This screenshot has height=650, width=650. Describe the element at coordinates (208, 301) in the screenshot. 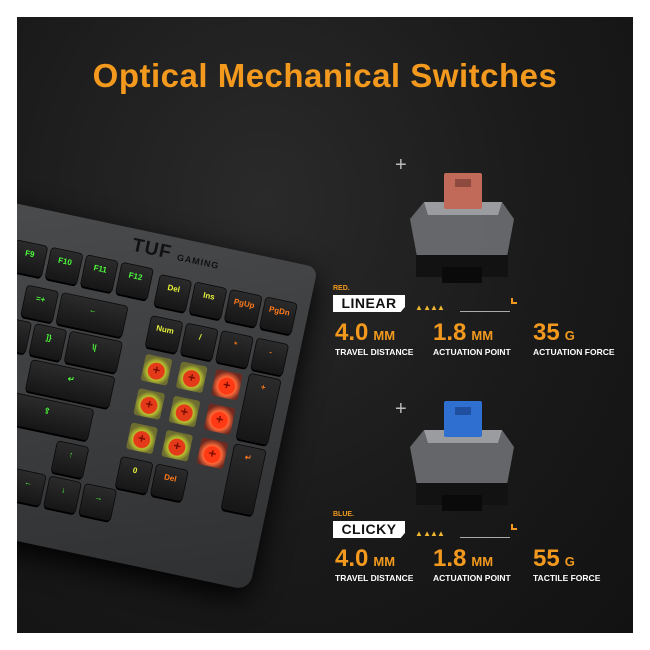

I see `key: Ins` at that location.